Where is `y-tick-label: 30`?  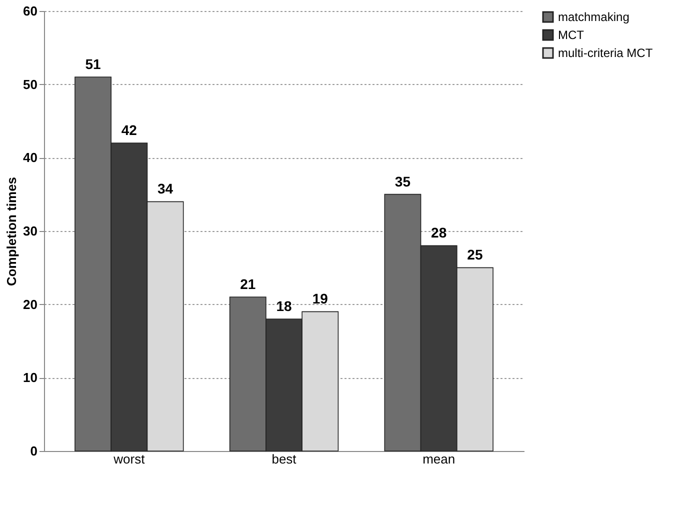 y-tick-label: 30 is located at coordinates (30, 231).